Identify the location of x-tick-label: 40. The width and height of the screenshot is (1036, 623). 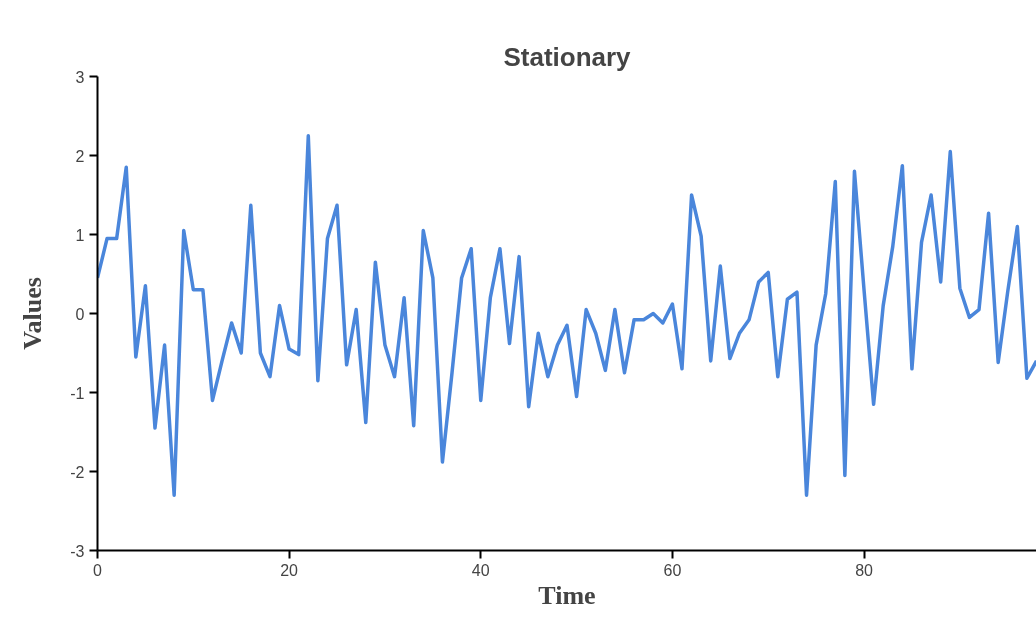
(480, 570).